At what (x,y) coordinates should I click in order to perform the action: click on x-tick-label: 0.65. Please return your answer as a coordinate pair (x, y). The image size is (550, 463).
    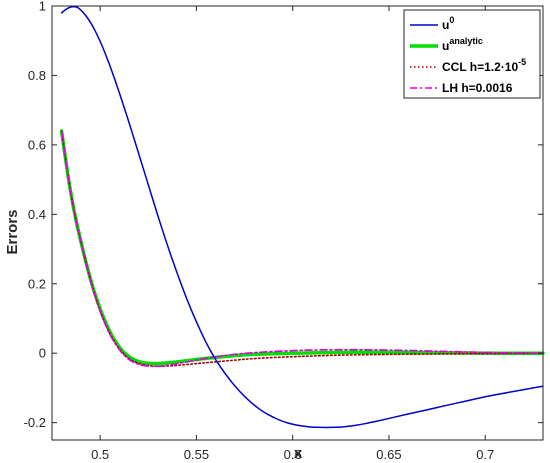
    Looking at the image, I should click on (388, 454).